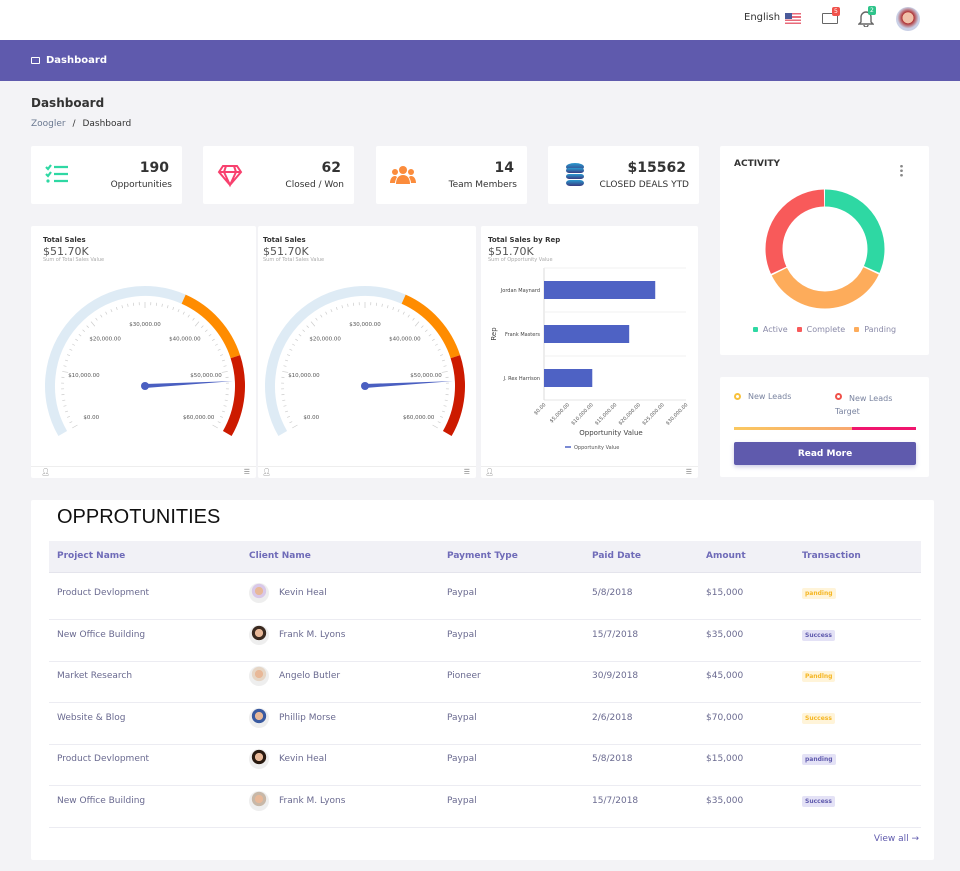 Image resolution: width=960 pixels, height=871 pixels. What do you see at coordinates (76, 60) in the screenshot?
I see `nav-dashboard: Dashboard` at bounding box center [76, 60].